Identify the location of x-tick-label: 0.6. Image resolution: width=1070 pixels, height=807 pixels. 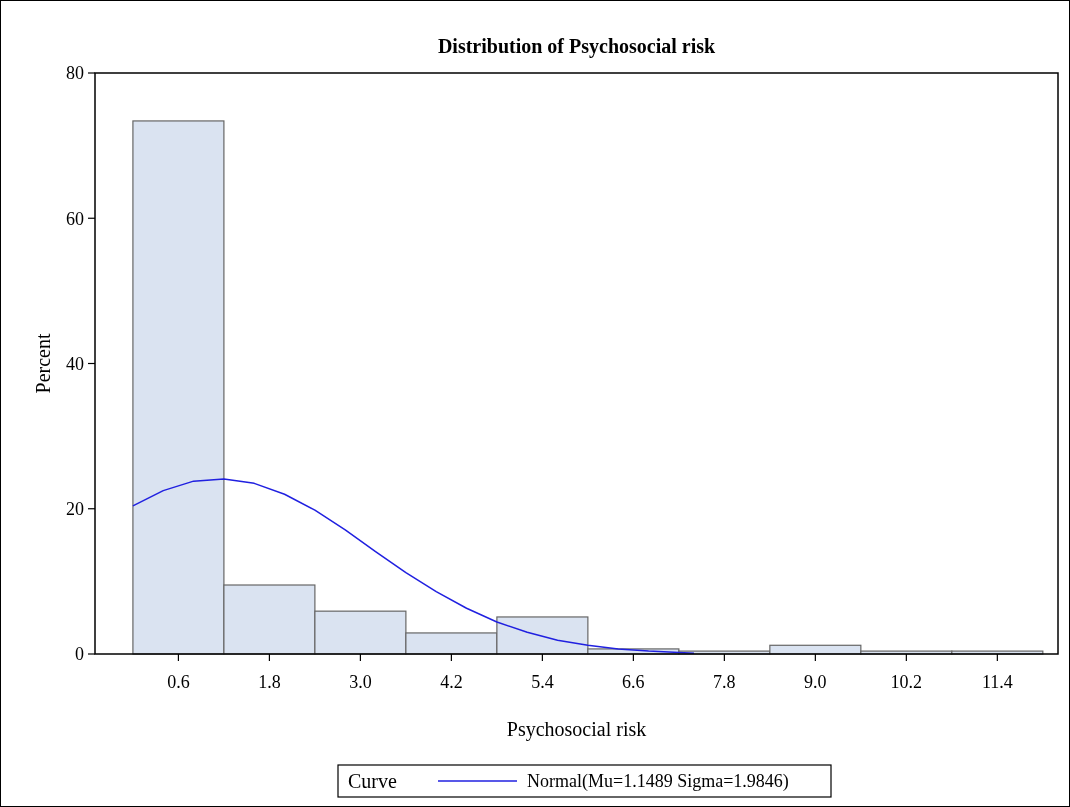
(178, 682).